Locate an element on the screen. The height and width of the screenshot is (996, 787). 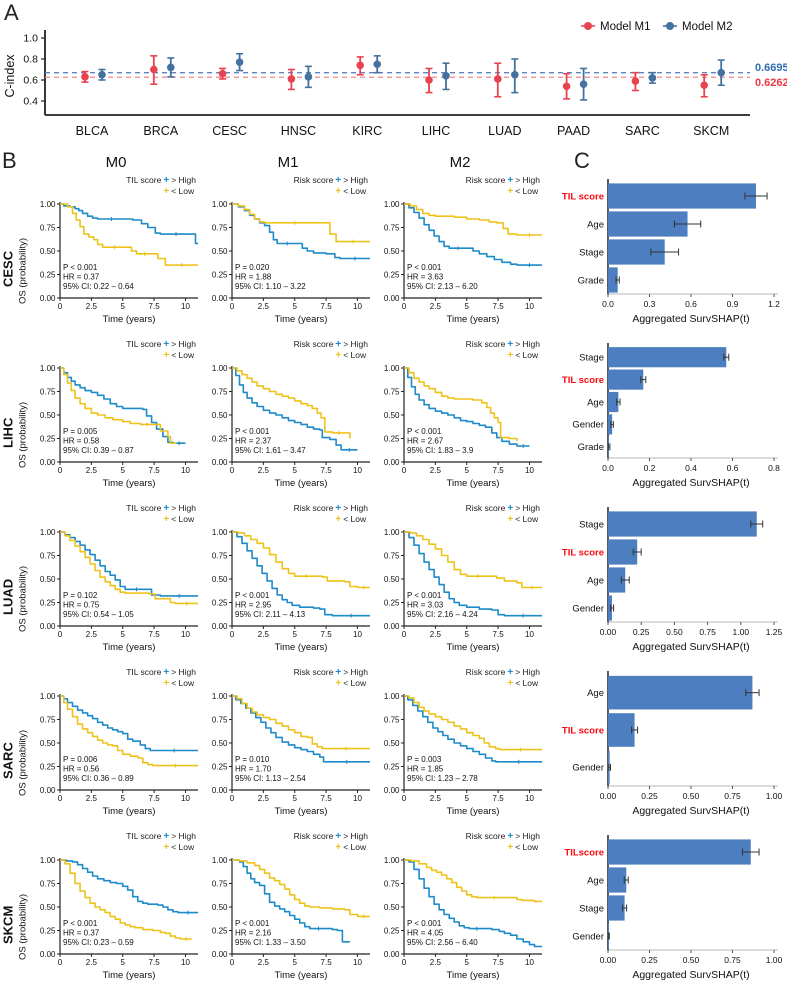
km-stats-line: 95% CI: 1.83 – 3.9 is located at coordinates (440, 450).